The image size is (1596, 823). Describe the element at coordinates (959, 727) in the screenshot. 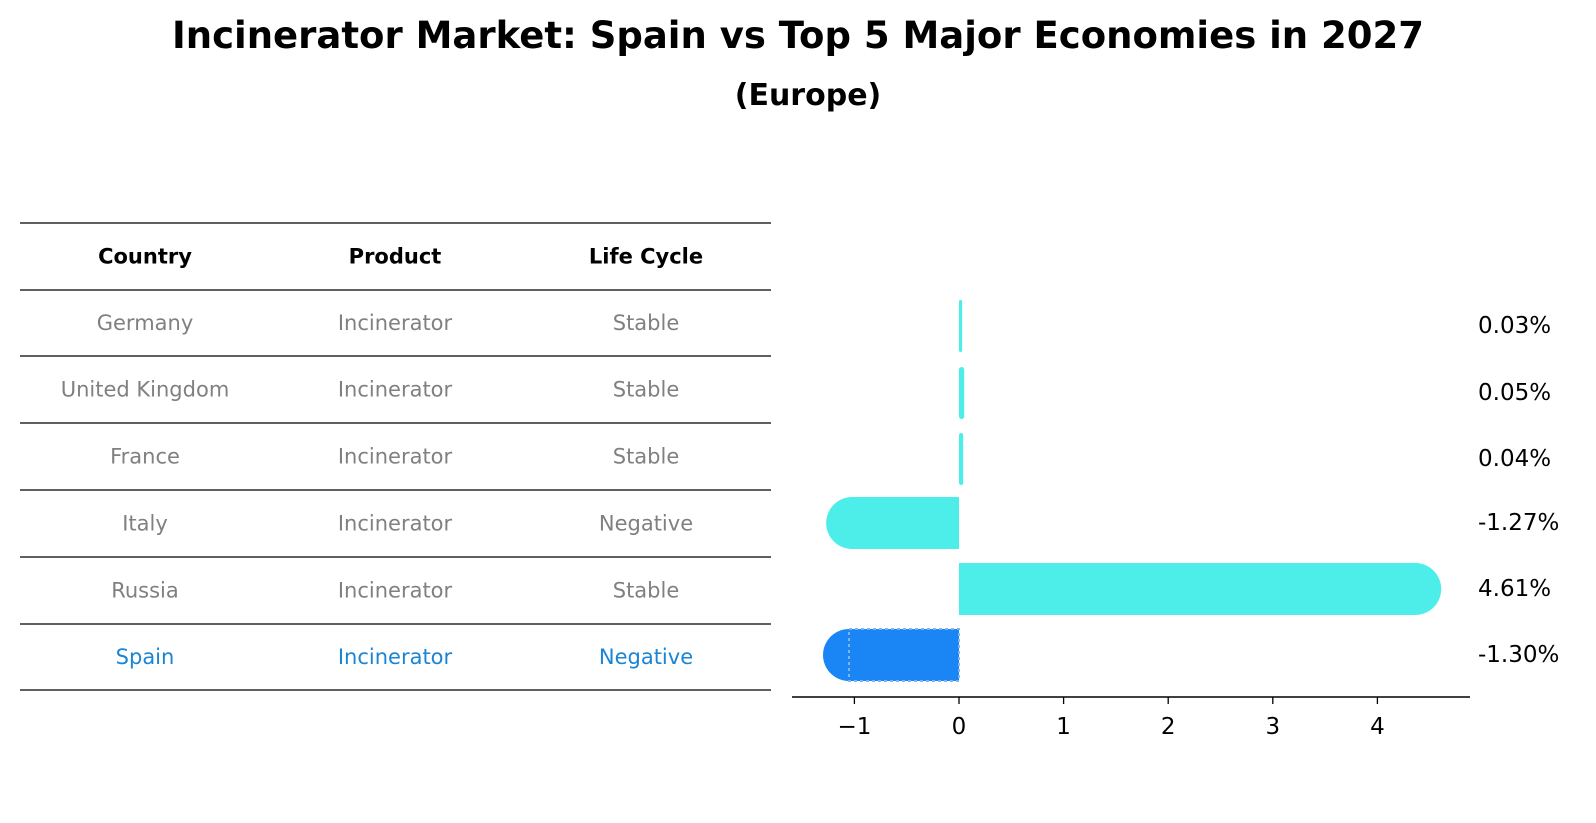

I see `x-tick-label: 0` at that location.